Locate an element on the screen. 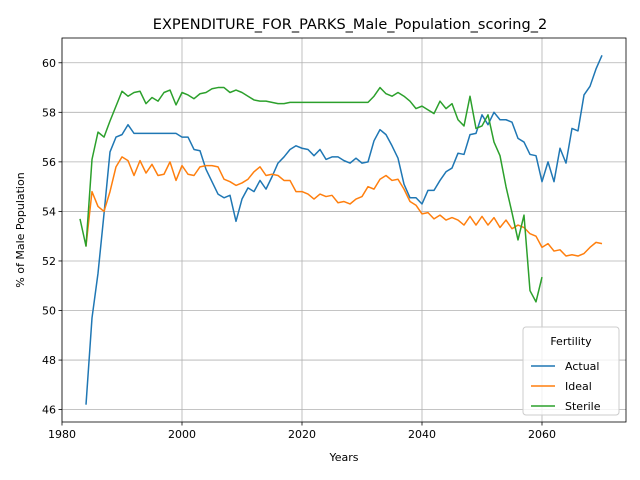  x-axis-label: Years is located at coordinates (343, 457).